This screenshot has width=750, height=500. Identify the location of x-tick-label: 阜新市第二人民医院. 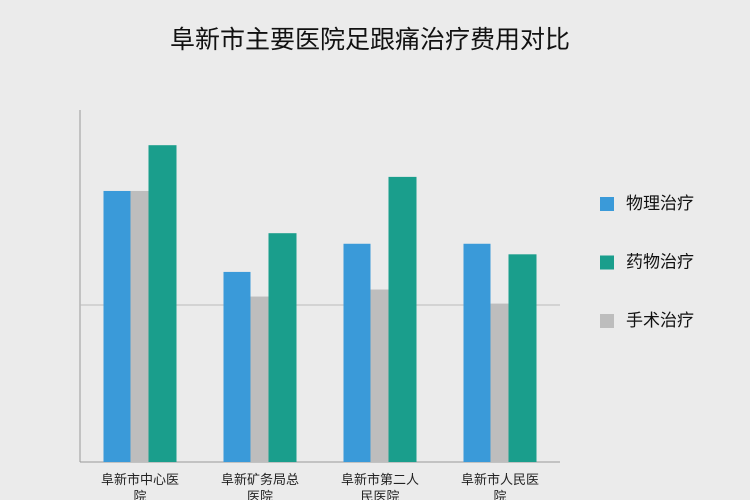
(379, 486).